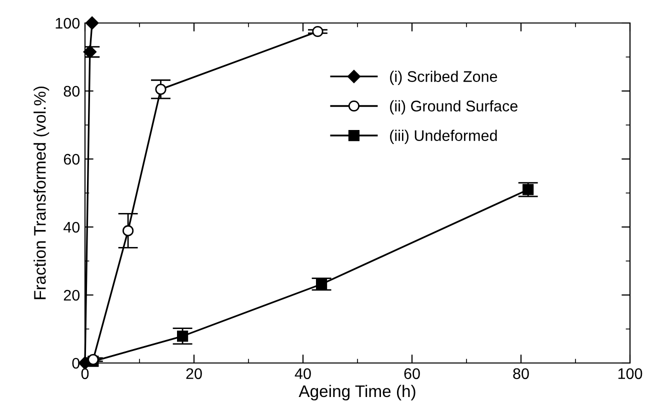 The height and width of the screenshot is (420, 652). Describe the element at coordinates (72, 227) in the screenshot. I see `y-tick-label: 40` at that location.